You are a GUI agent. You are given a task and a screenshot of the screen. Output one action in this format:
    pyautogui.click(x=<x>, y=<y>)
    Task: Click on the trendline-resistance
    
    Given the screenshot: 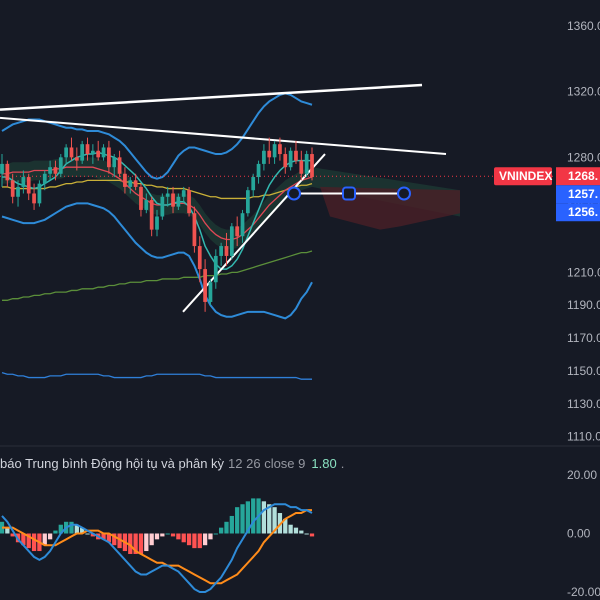 What is the action you would take?
    pyautogui.click(x=223, y=136)
    